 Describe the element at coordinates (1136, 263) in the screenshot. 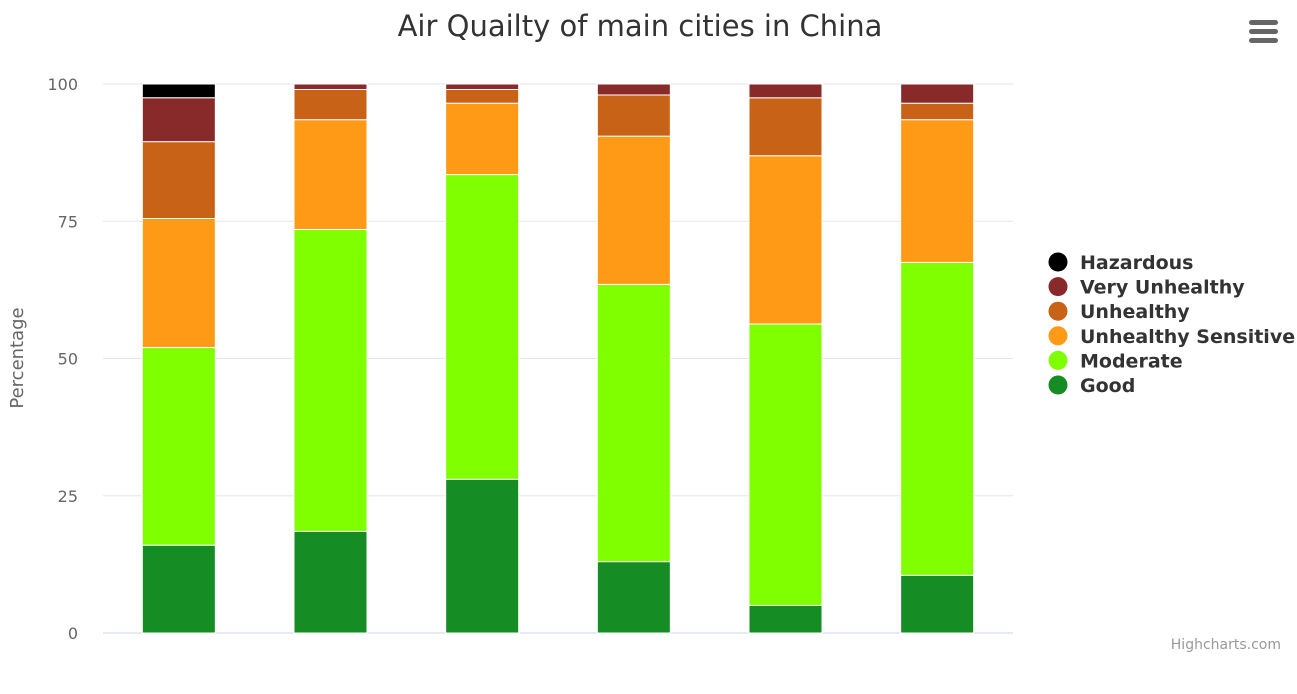

I see `legend-label: Hazardous` at that location.